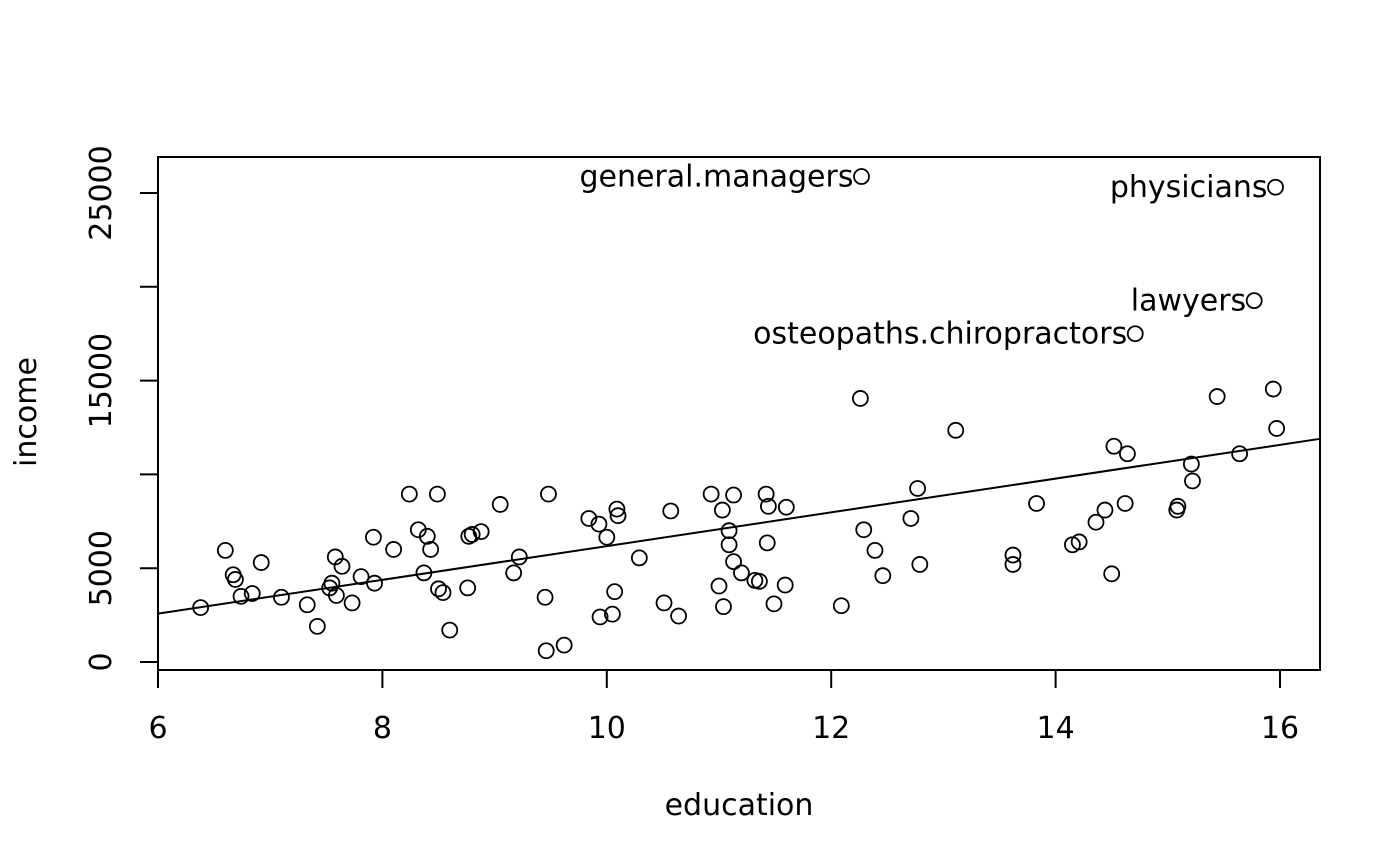 The width and height of the screenshot is (1400, 866). I want to click on y-axis-label: income, so click(26, 412).